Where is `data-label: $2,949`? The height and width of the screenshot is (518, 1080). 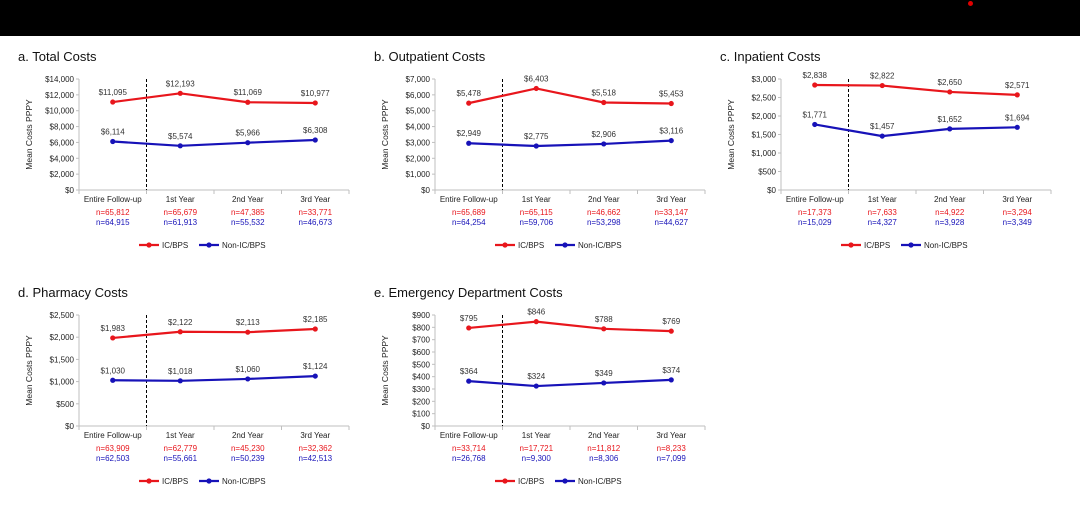 data-label: $2,949 is located at coordinates (469, 133).